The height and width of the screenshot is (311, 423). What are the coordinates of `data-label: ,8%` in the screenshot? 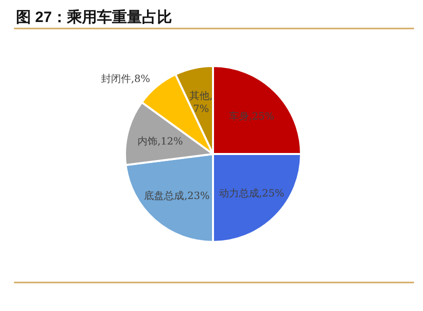 It's located at (140, 80).